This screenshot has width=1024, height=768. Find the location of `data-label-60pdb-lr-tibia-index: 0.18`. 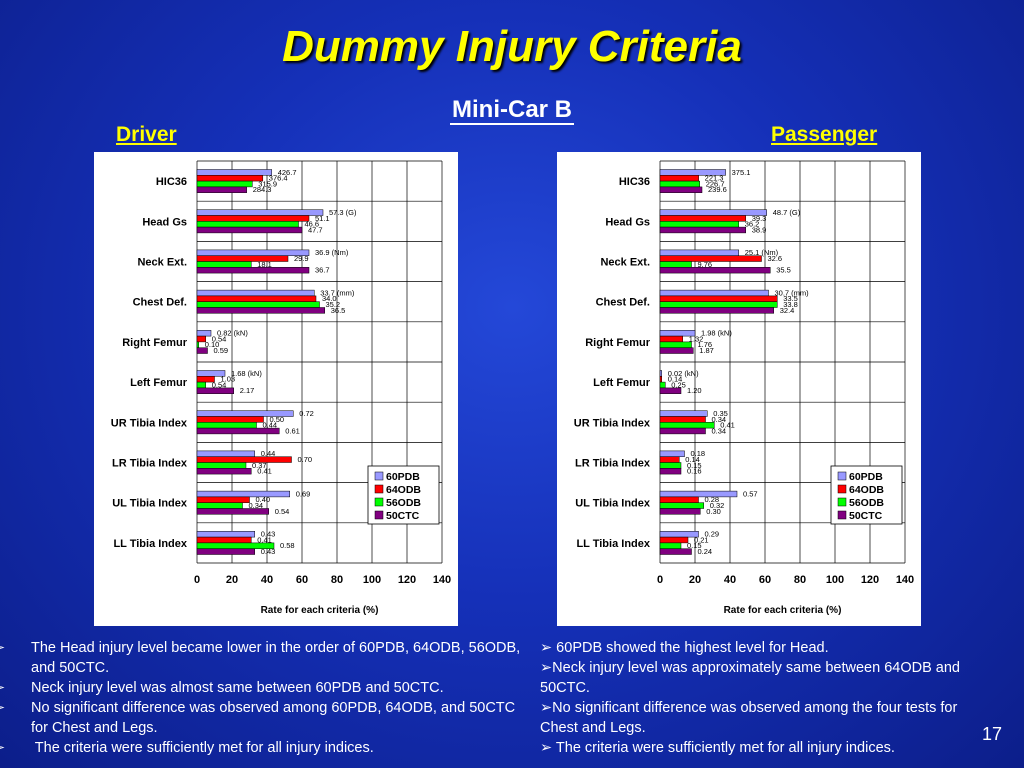

data-label-60pdb-lr-tibia-index: 0.18 is located at coordinates (698, 453).